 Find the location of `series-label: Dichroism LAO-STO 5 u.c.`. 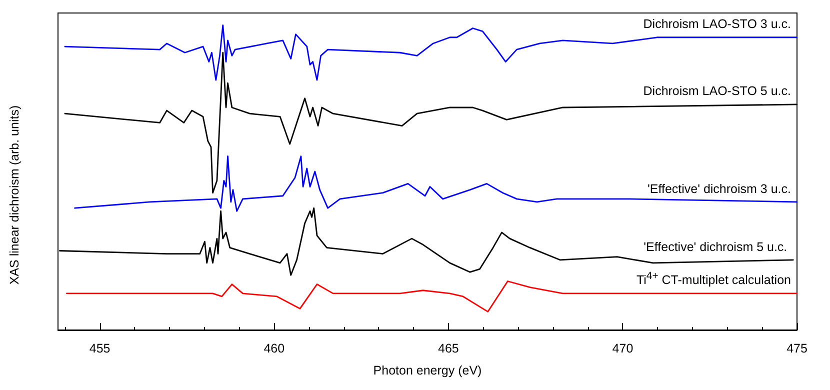

series-label: Dichroism LAO-STO 5 u.c. is located at coordinates (717, 92).